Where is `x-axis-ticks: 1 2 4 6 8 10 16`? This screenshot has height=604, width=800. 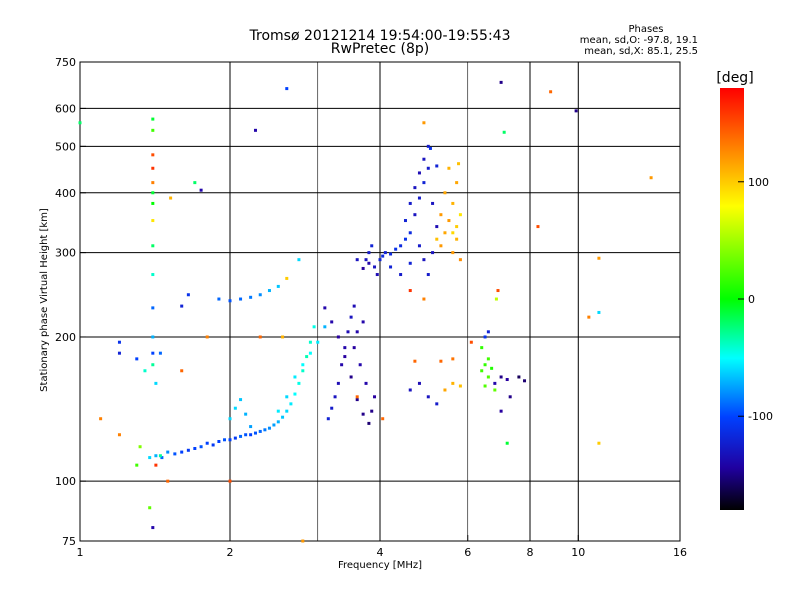 x-axis-ticks: 1 2 4 6 8 10 16 is located at coordinates (382, 547).